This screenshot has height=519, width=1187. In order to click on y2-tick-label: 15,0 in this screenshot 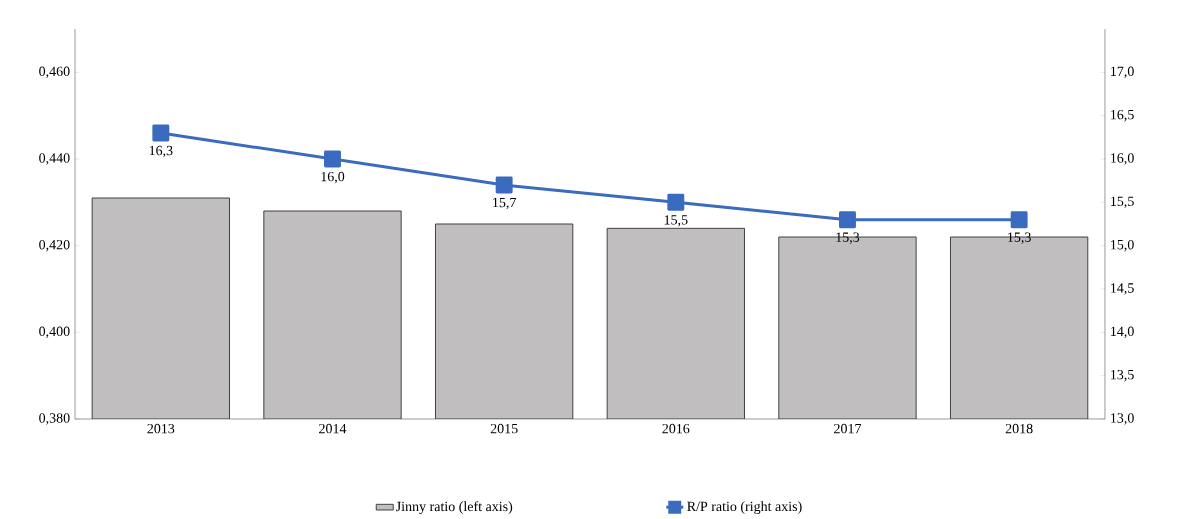, I will do `click(1122, 245)`.